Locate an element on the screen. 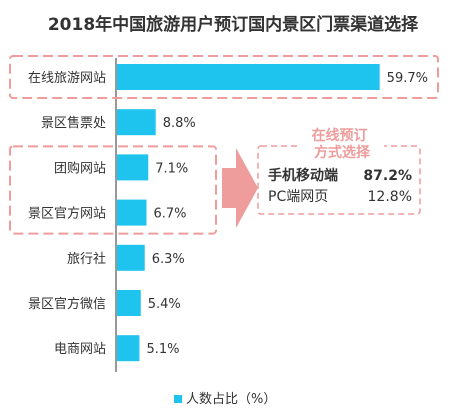 The image size is (467, 414). category-label-5: 景区官方微信 is located at coordinates (67, 304).